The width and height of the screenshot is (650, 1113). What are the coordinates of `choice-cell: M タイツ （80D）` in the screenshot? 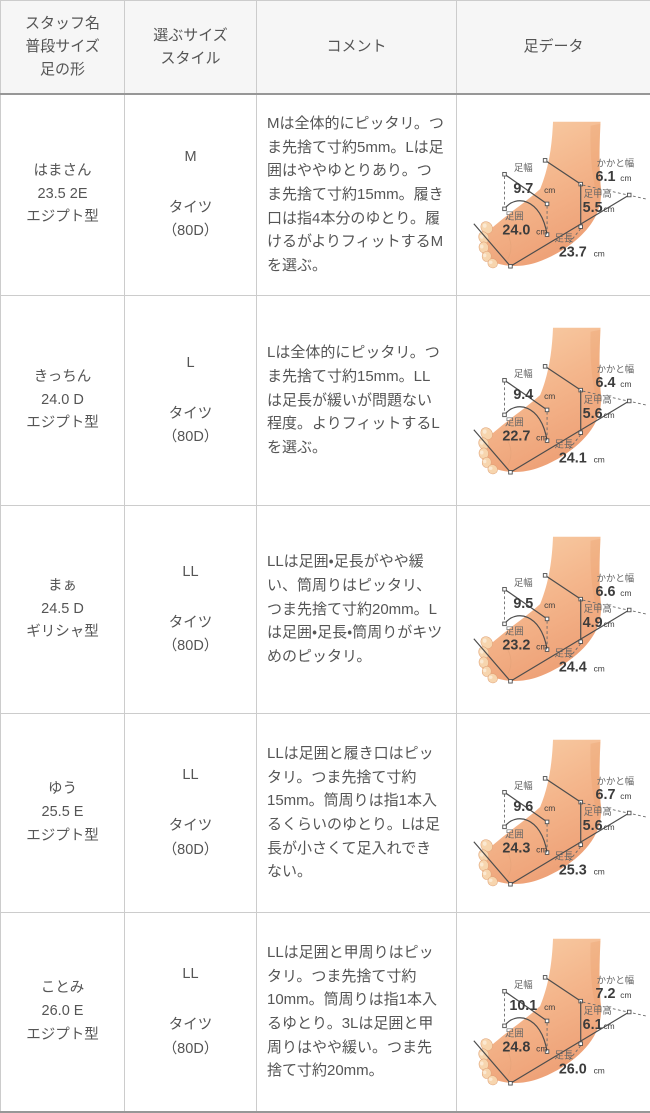 It's located at (191, 195).